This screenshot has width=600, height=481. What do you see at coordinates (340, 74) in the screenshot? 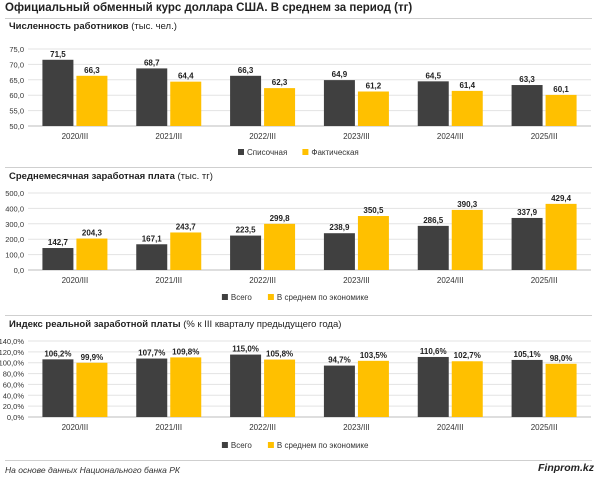
I see `data-label: 64,9` at bounding box center [340, 74].